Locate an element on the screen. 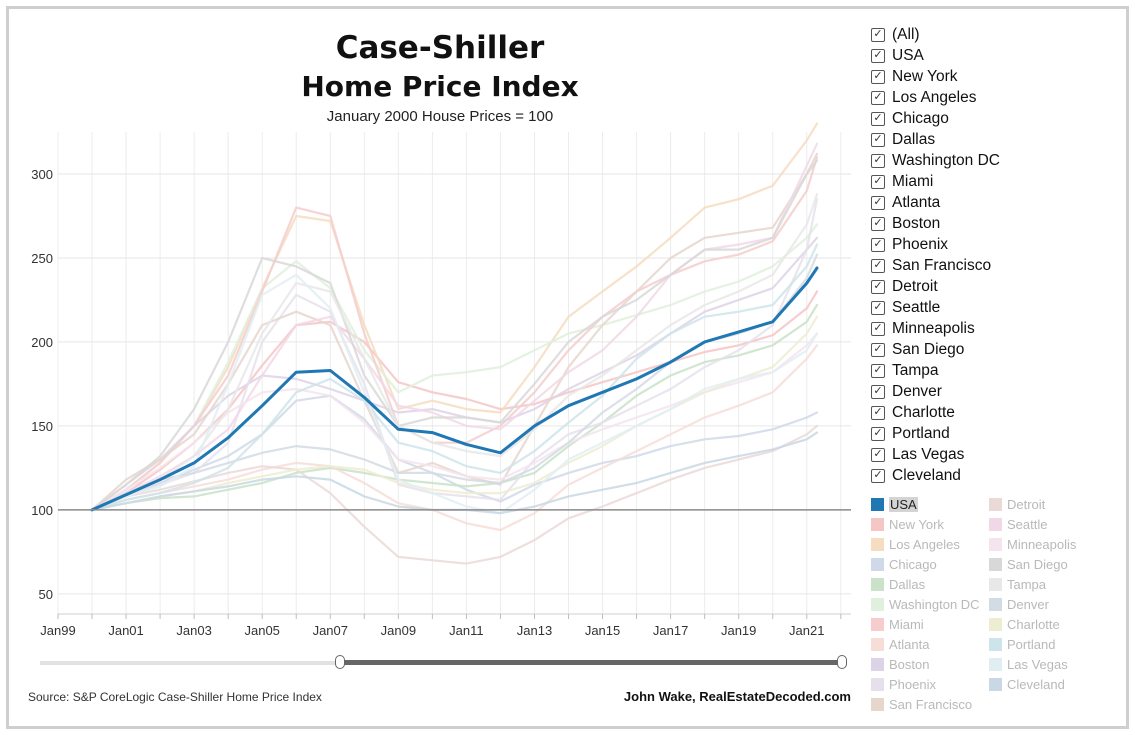 This screenshot has height=735, width=1135. filter-item-label: Charlotte is located at coordinates (923, 412).